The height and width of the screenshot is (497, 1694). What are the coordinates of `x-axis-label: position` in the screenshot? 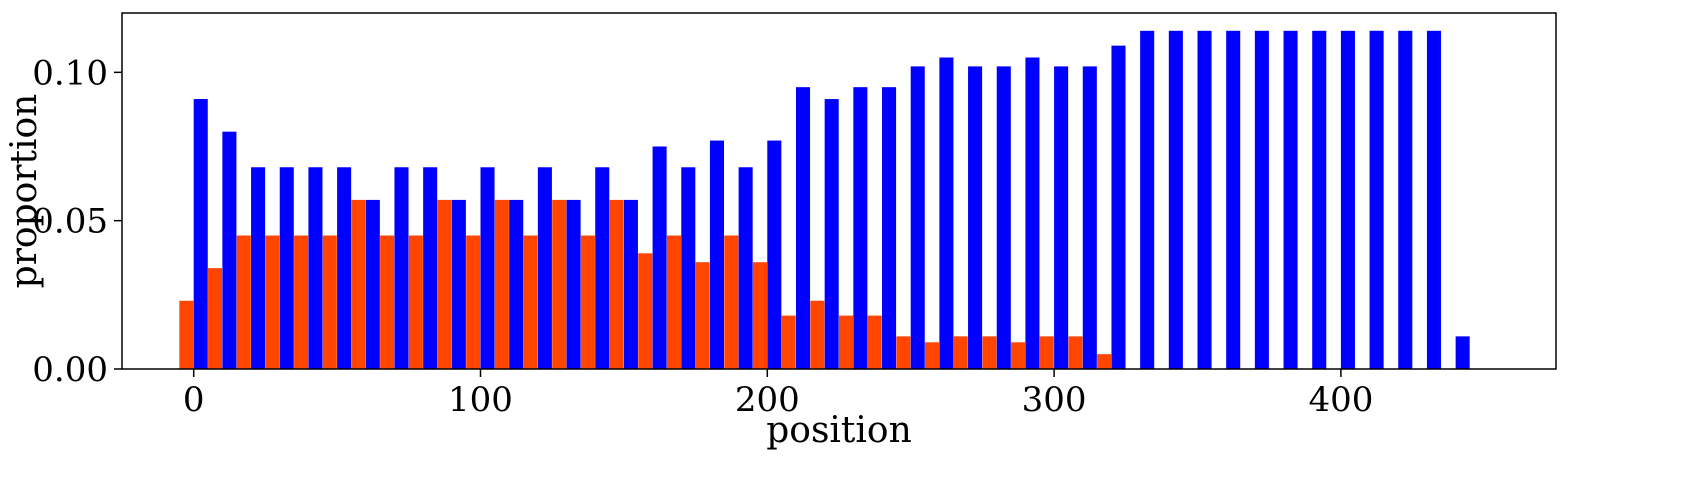 It's located at (839, 430).